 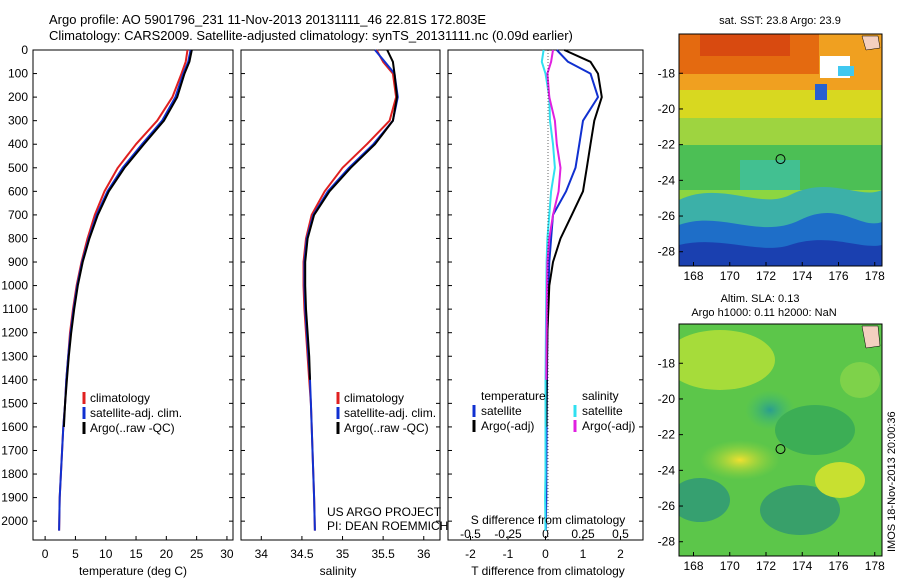 What do you see at coordinates (18, 215) in the screenshot?
I see `y-tick-label: 700` at bounding box center [18, 215].